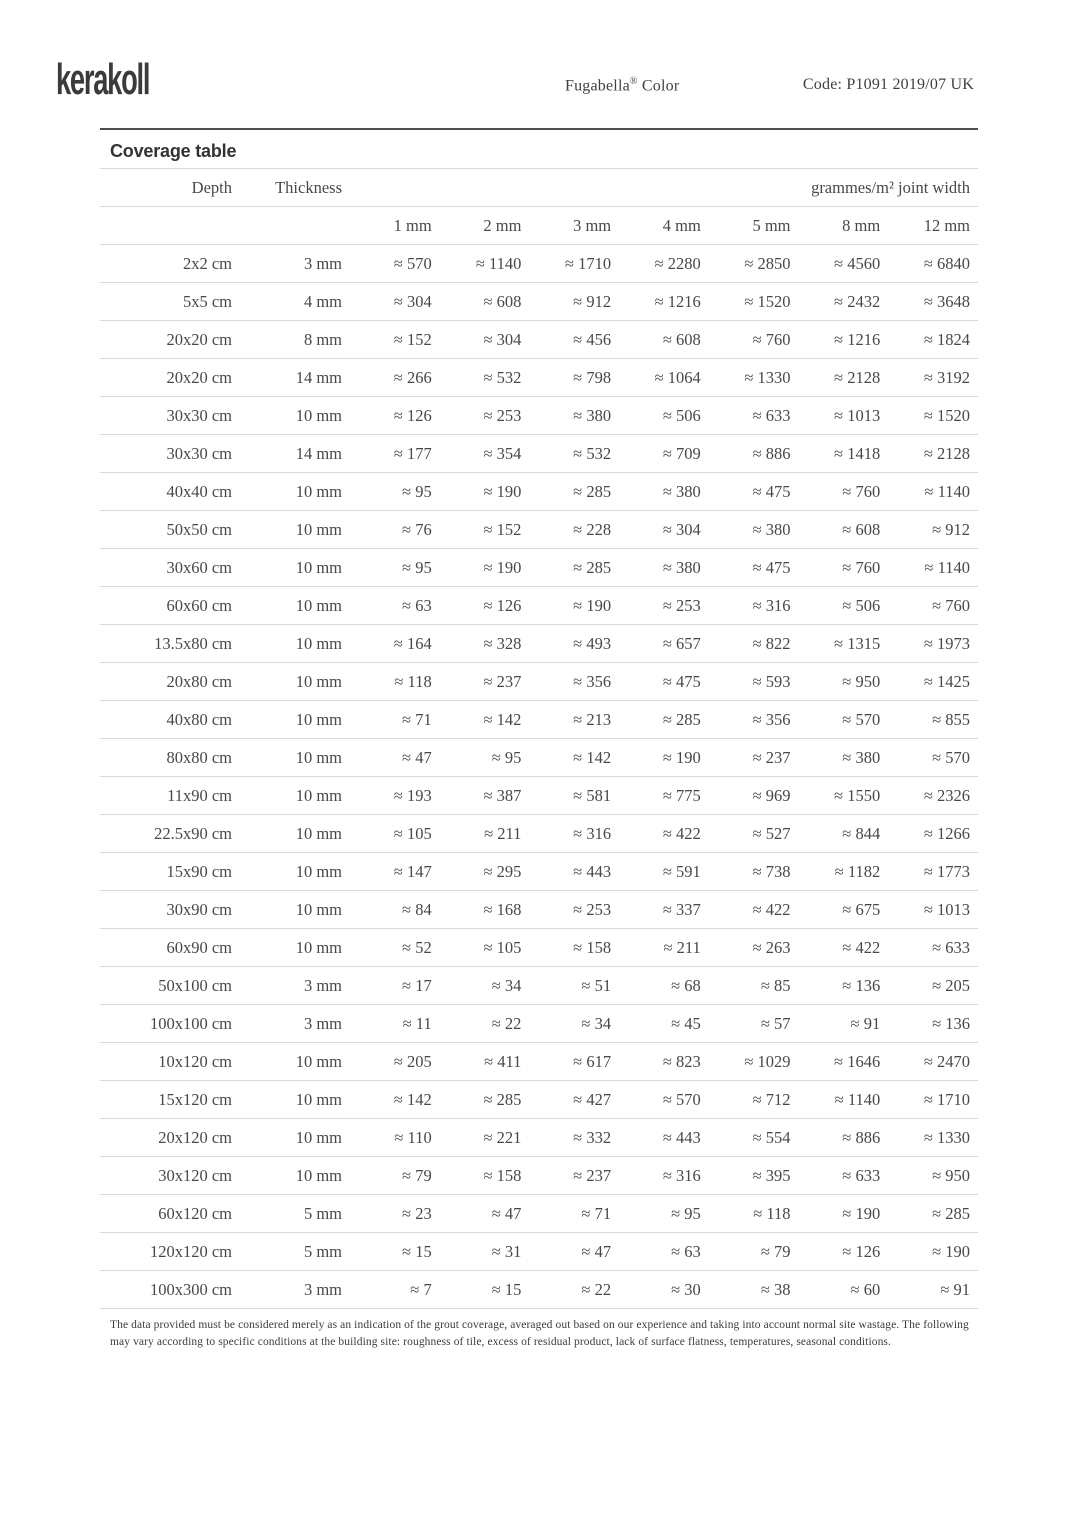 Image resolution: width=1080 pixels, height=1527 pixels. I want to click on coverage-value-cell: ≈ 285, so click(592, 491).